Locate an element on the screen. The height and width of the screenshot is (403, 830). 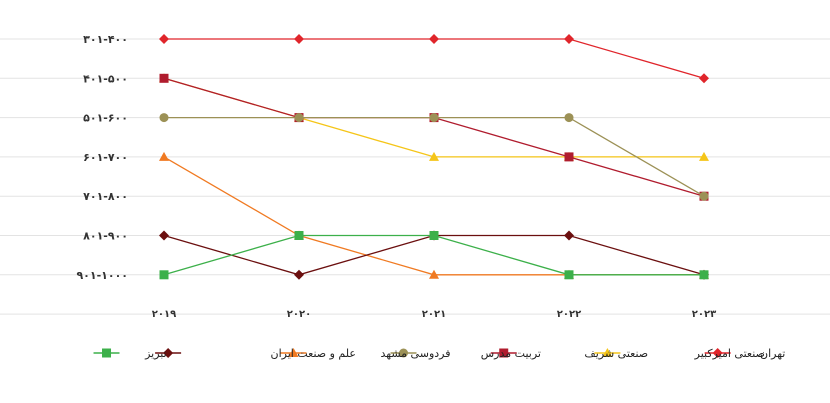
y-tick-label: ۵۰۱-۶۰۰ is located at coordinates (105, 118).